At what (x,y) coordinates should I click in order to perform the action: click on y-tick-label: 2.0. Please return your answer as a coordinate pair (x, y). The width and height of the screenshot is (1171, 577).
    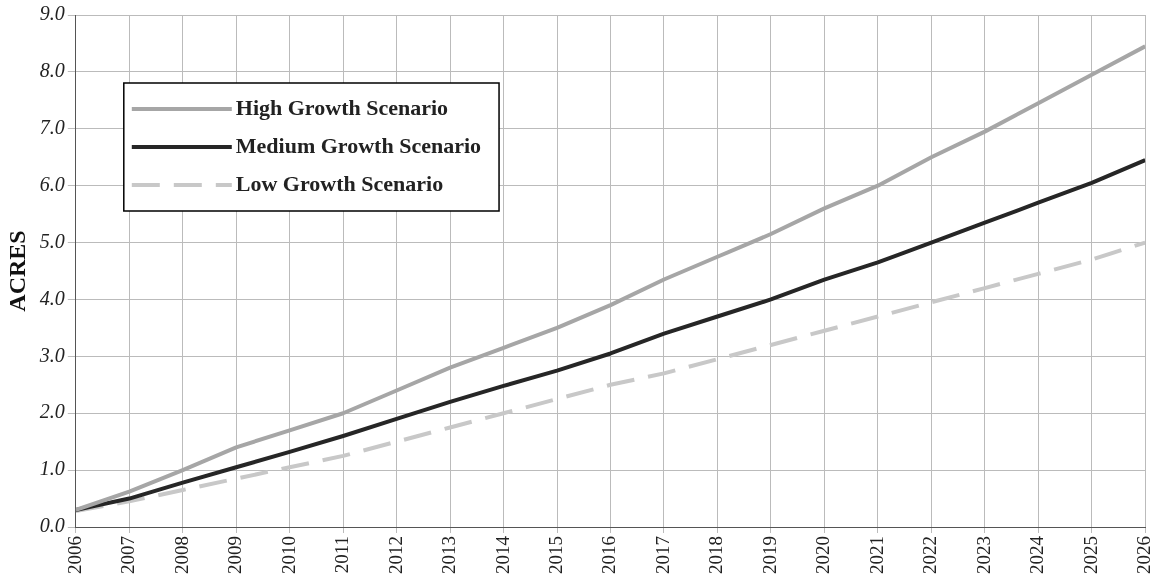
    Looking at the image, I should click on (52, 411).